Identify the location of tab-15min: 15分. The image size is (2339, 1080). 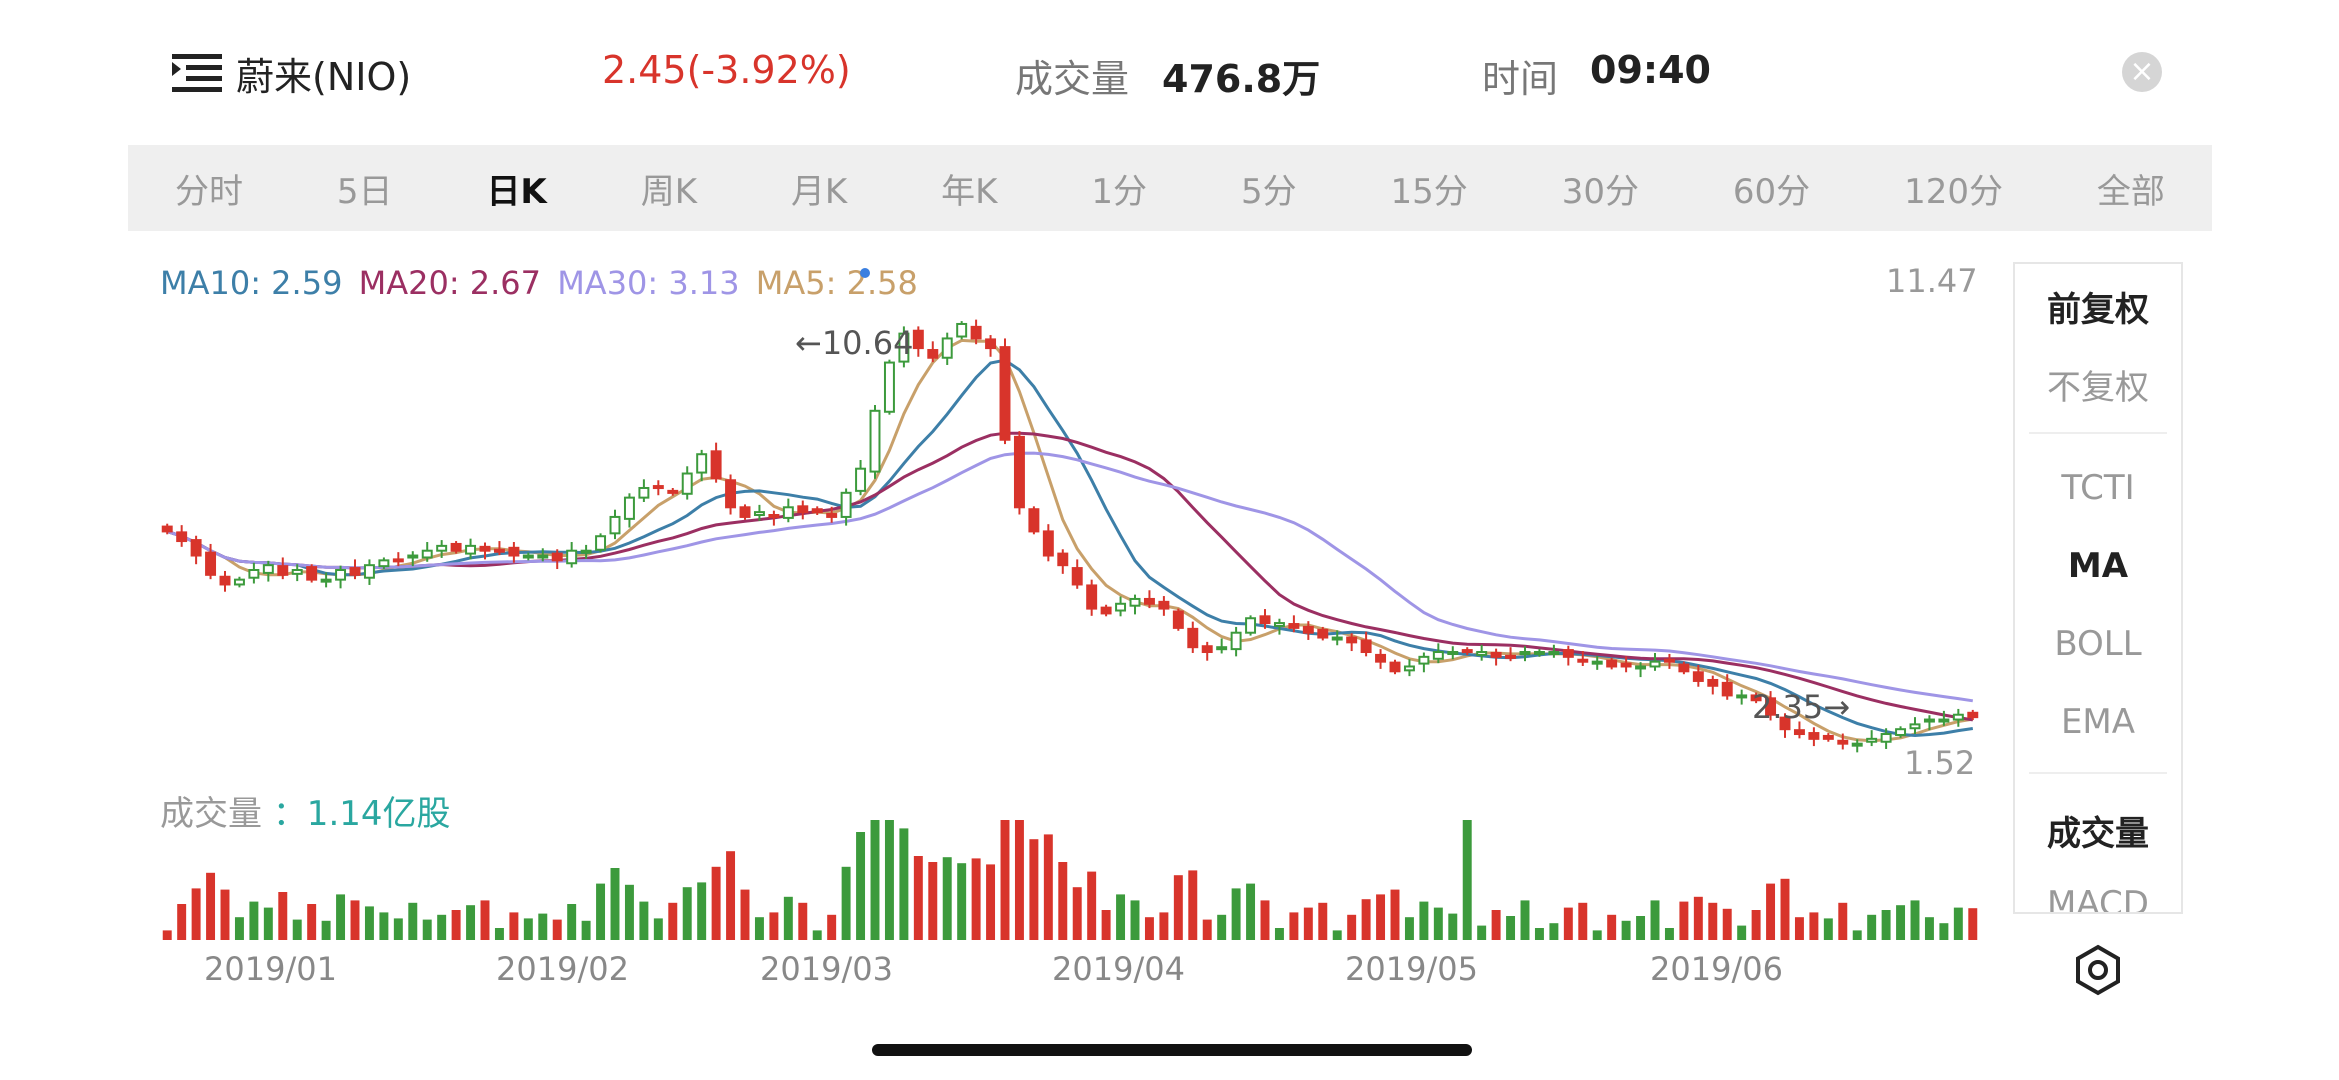
(1429, 191).